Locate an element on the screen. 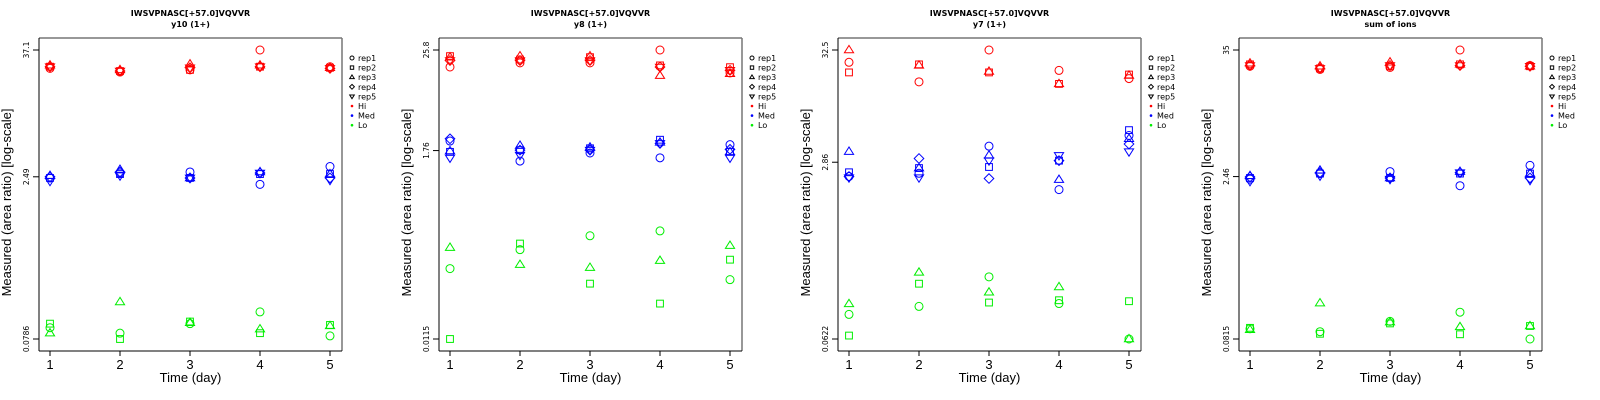 Image resolution: width=1600 pixels, height=400 pixels. legend-square-icon is located at coordinates (352, 67).